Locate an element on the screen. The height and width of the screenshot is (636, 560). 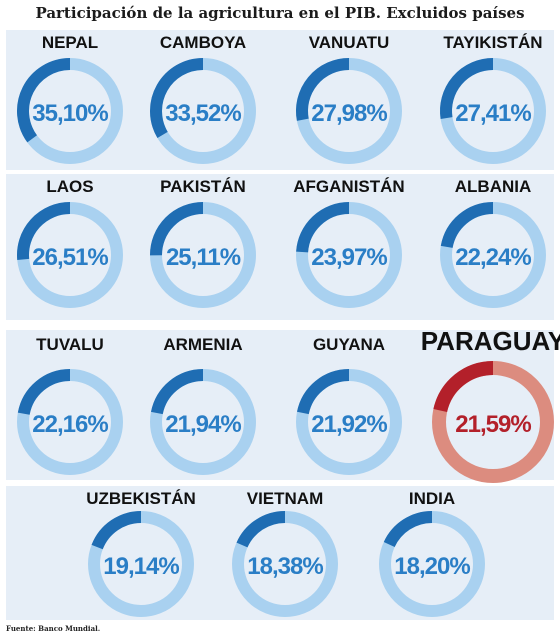
country-label: PAKISTÁN is located at coordinates (203, 186).